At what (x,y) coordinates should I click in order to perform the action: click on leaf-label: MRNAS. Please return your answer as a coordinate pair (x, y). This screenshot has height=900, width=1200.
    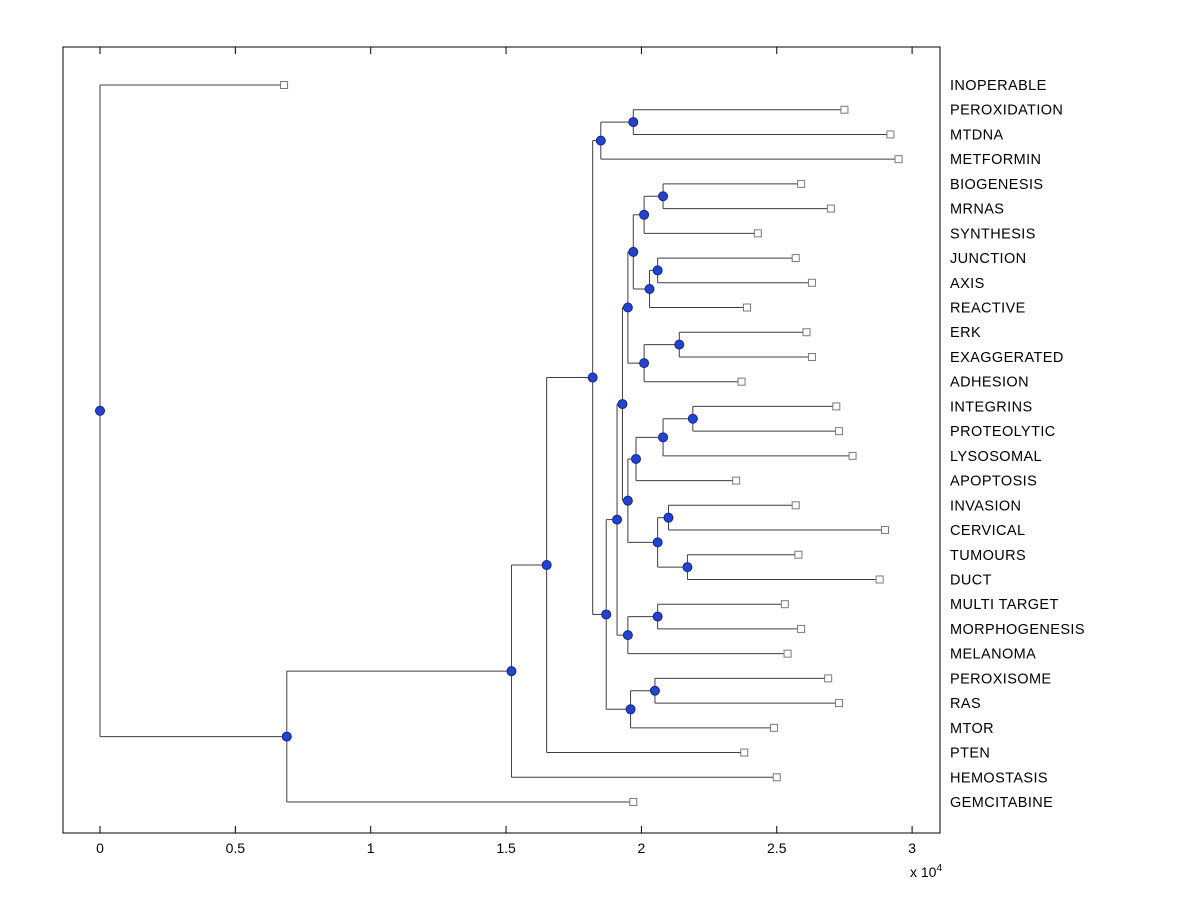
    Looking at the image, I should click on (977, 210).